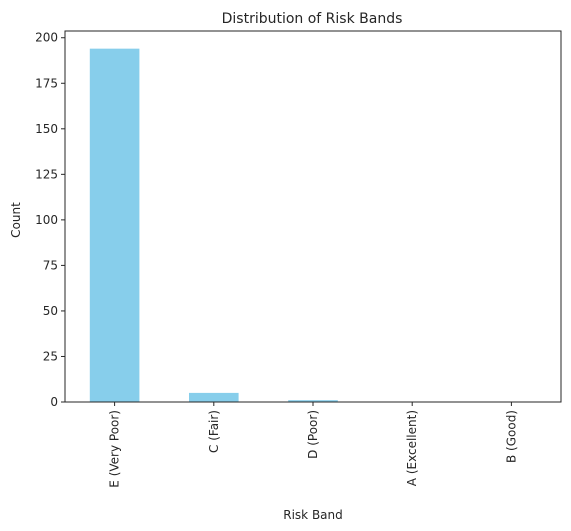 This screenshot has height=531, width=571. Describe the element at coordinates (511, 436) in the screenshot. I see `x-tick-label-4: B (Good)` at that location.